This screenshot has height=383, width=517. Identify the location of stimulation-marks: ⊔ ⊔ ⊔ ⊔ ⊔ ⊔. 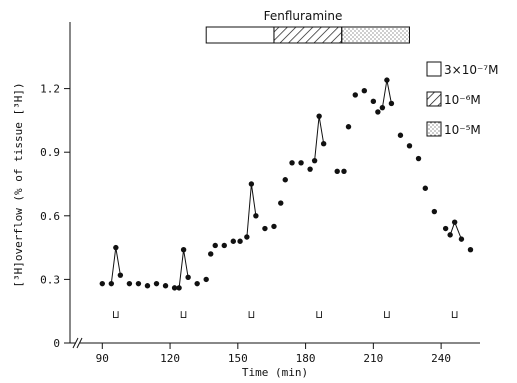
(285, 314).